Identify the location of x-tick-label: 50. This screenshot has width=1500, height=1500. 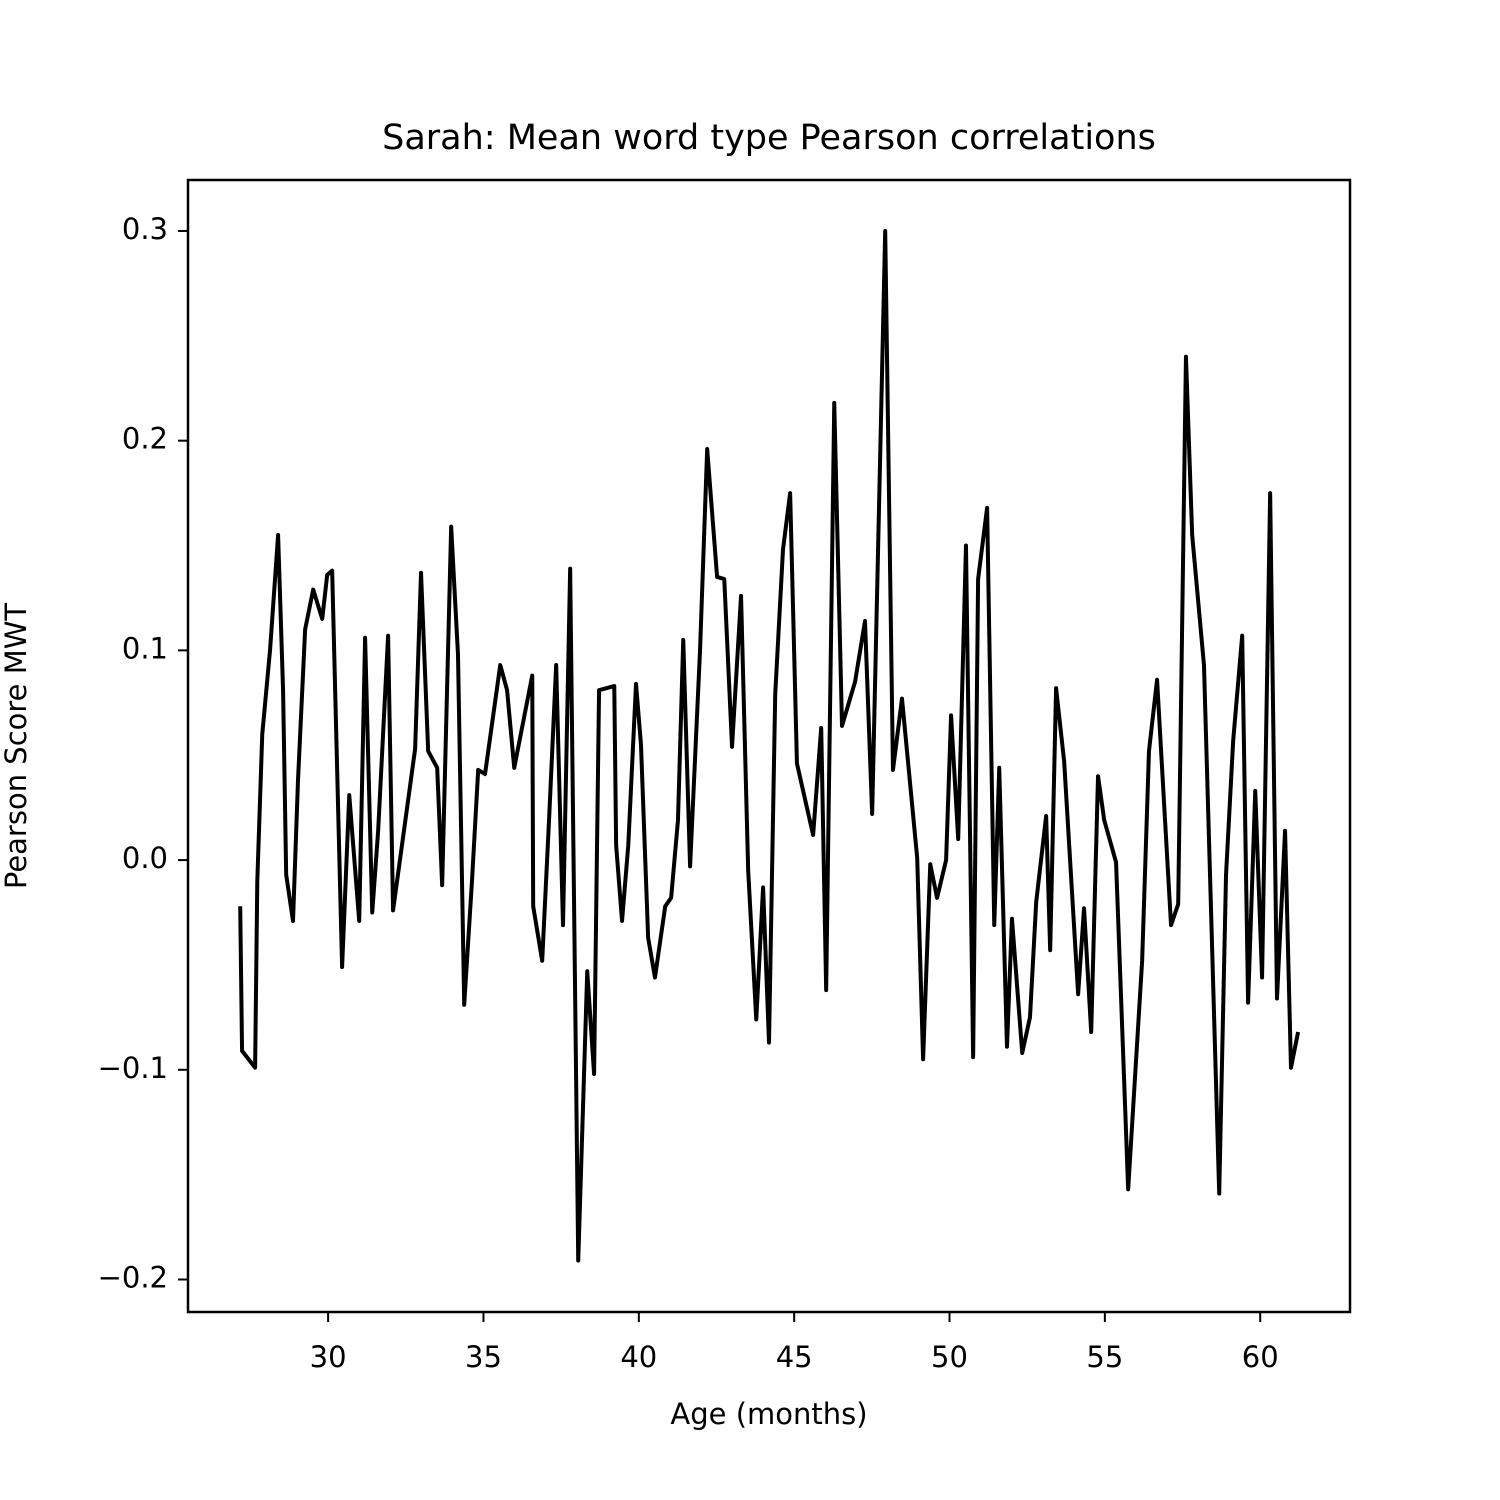
(949, 1357).